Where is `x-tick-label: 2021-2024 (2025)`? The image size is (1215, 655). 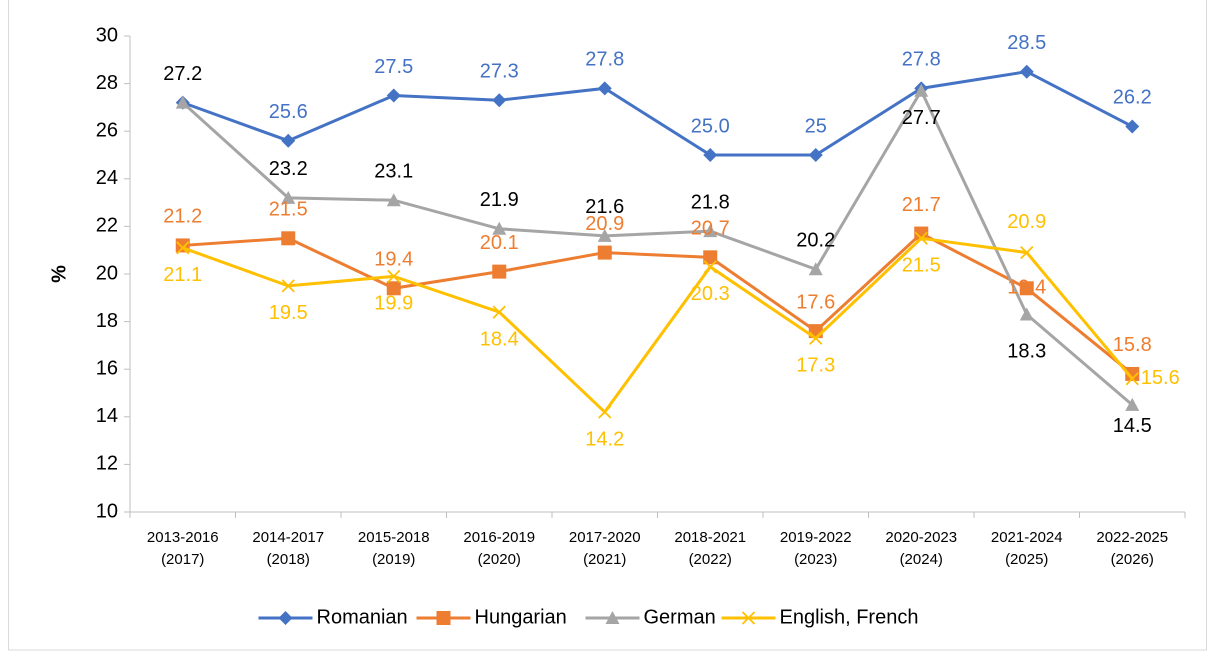 x-tick-label: 2021-2024 (2025) is located at coordinates (1027, 548).